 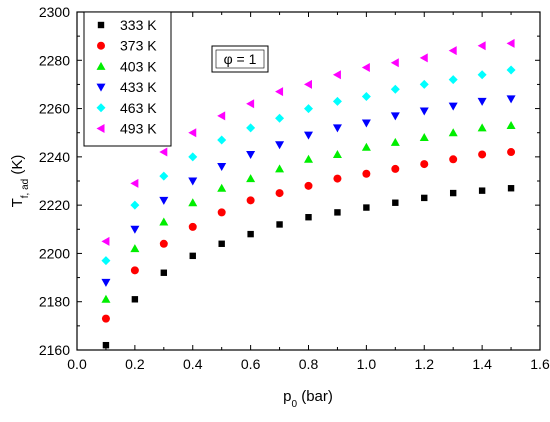 I want to click on legend-label: 333 K, so click(x=138, y=25).